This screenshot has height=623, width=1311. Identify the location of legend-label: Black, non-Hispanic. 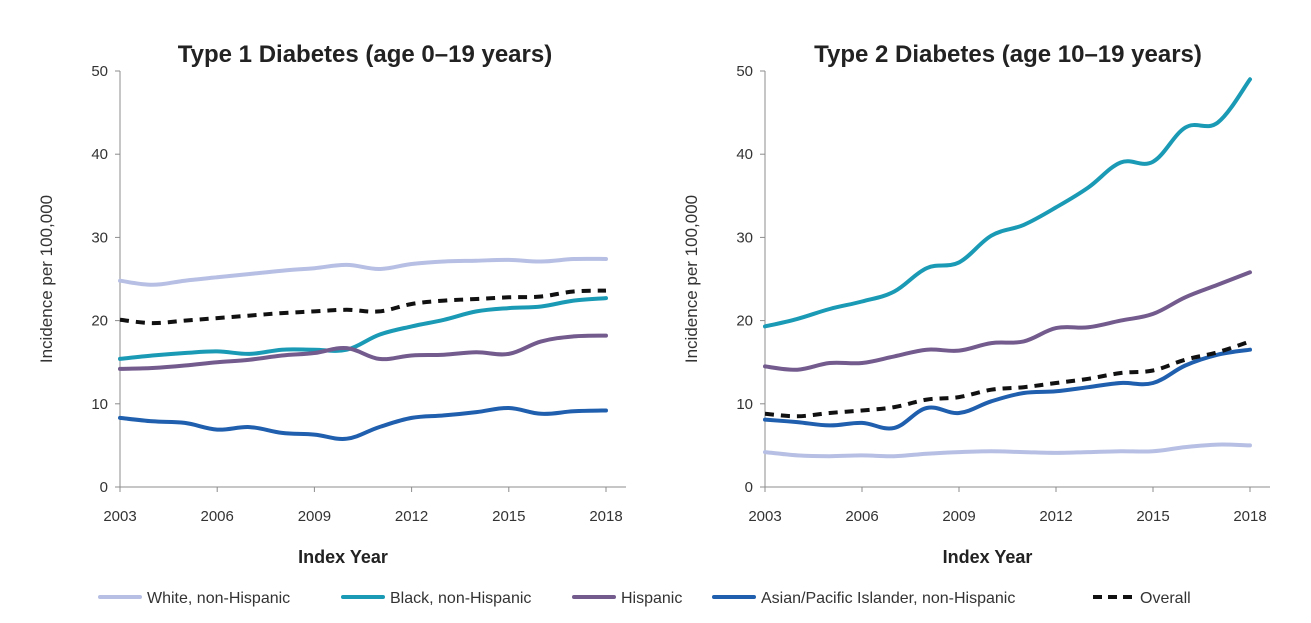
(460, 598).